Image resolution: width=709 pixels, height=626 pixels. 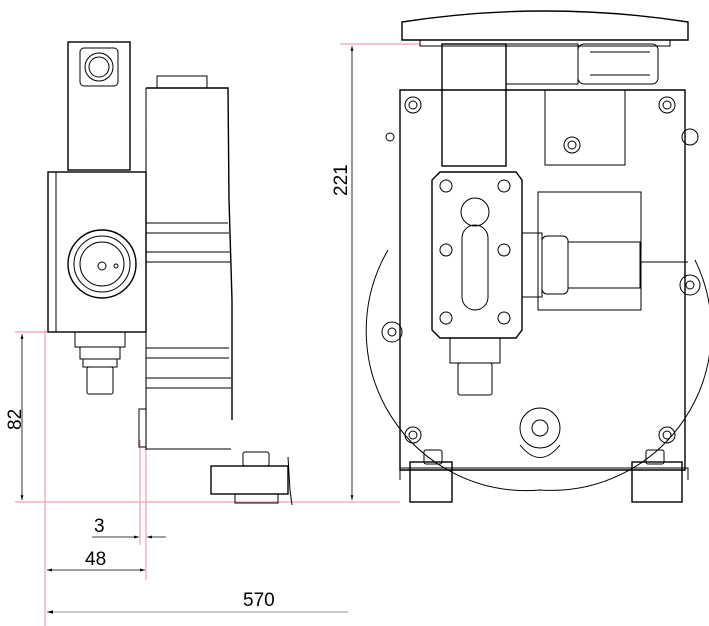 I want to click on dimension-3-label: 3, so click(x=99, y=526).